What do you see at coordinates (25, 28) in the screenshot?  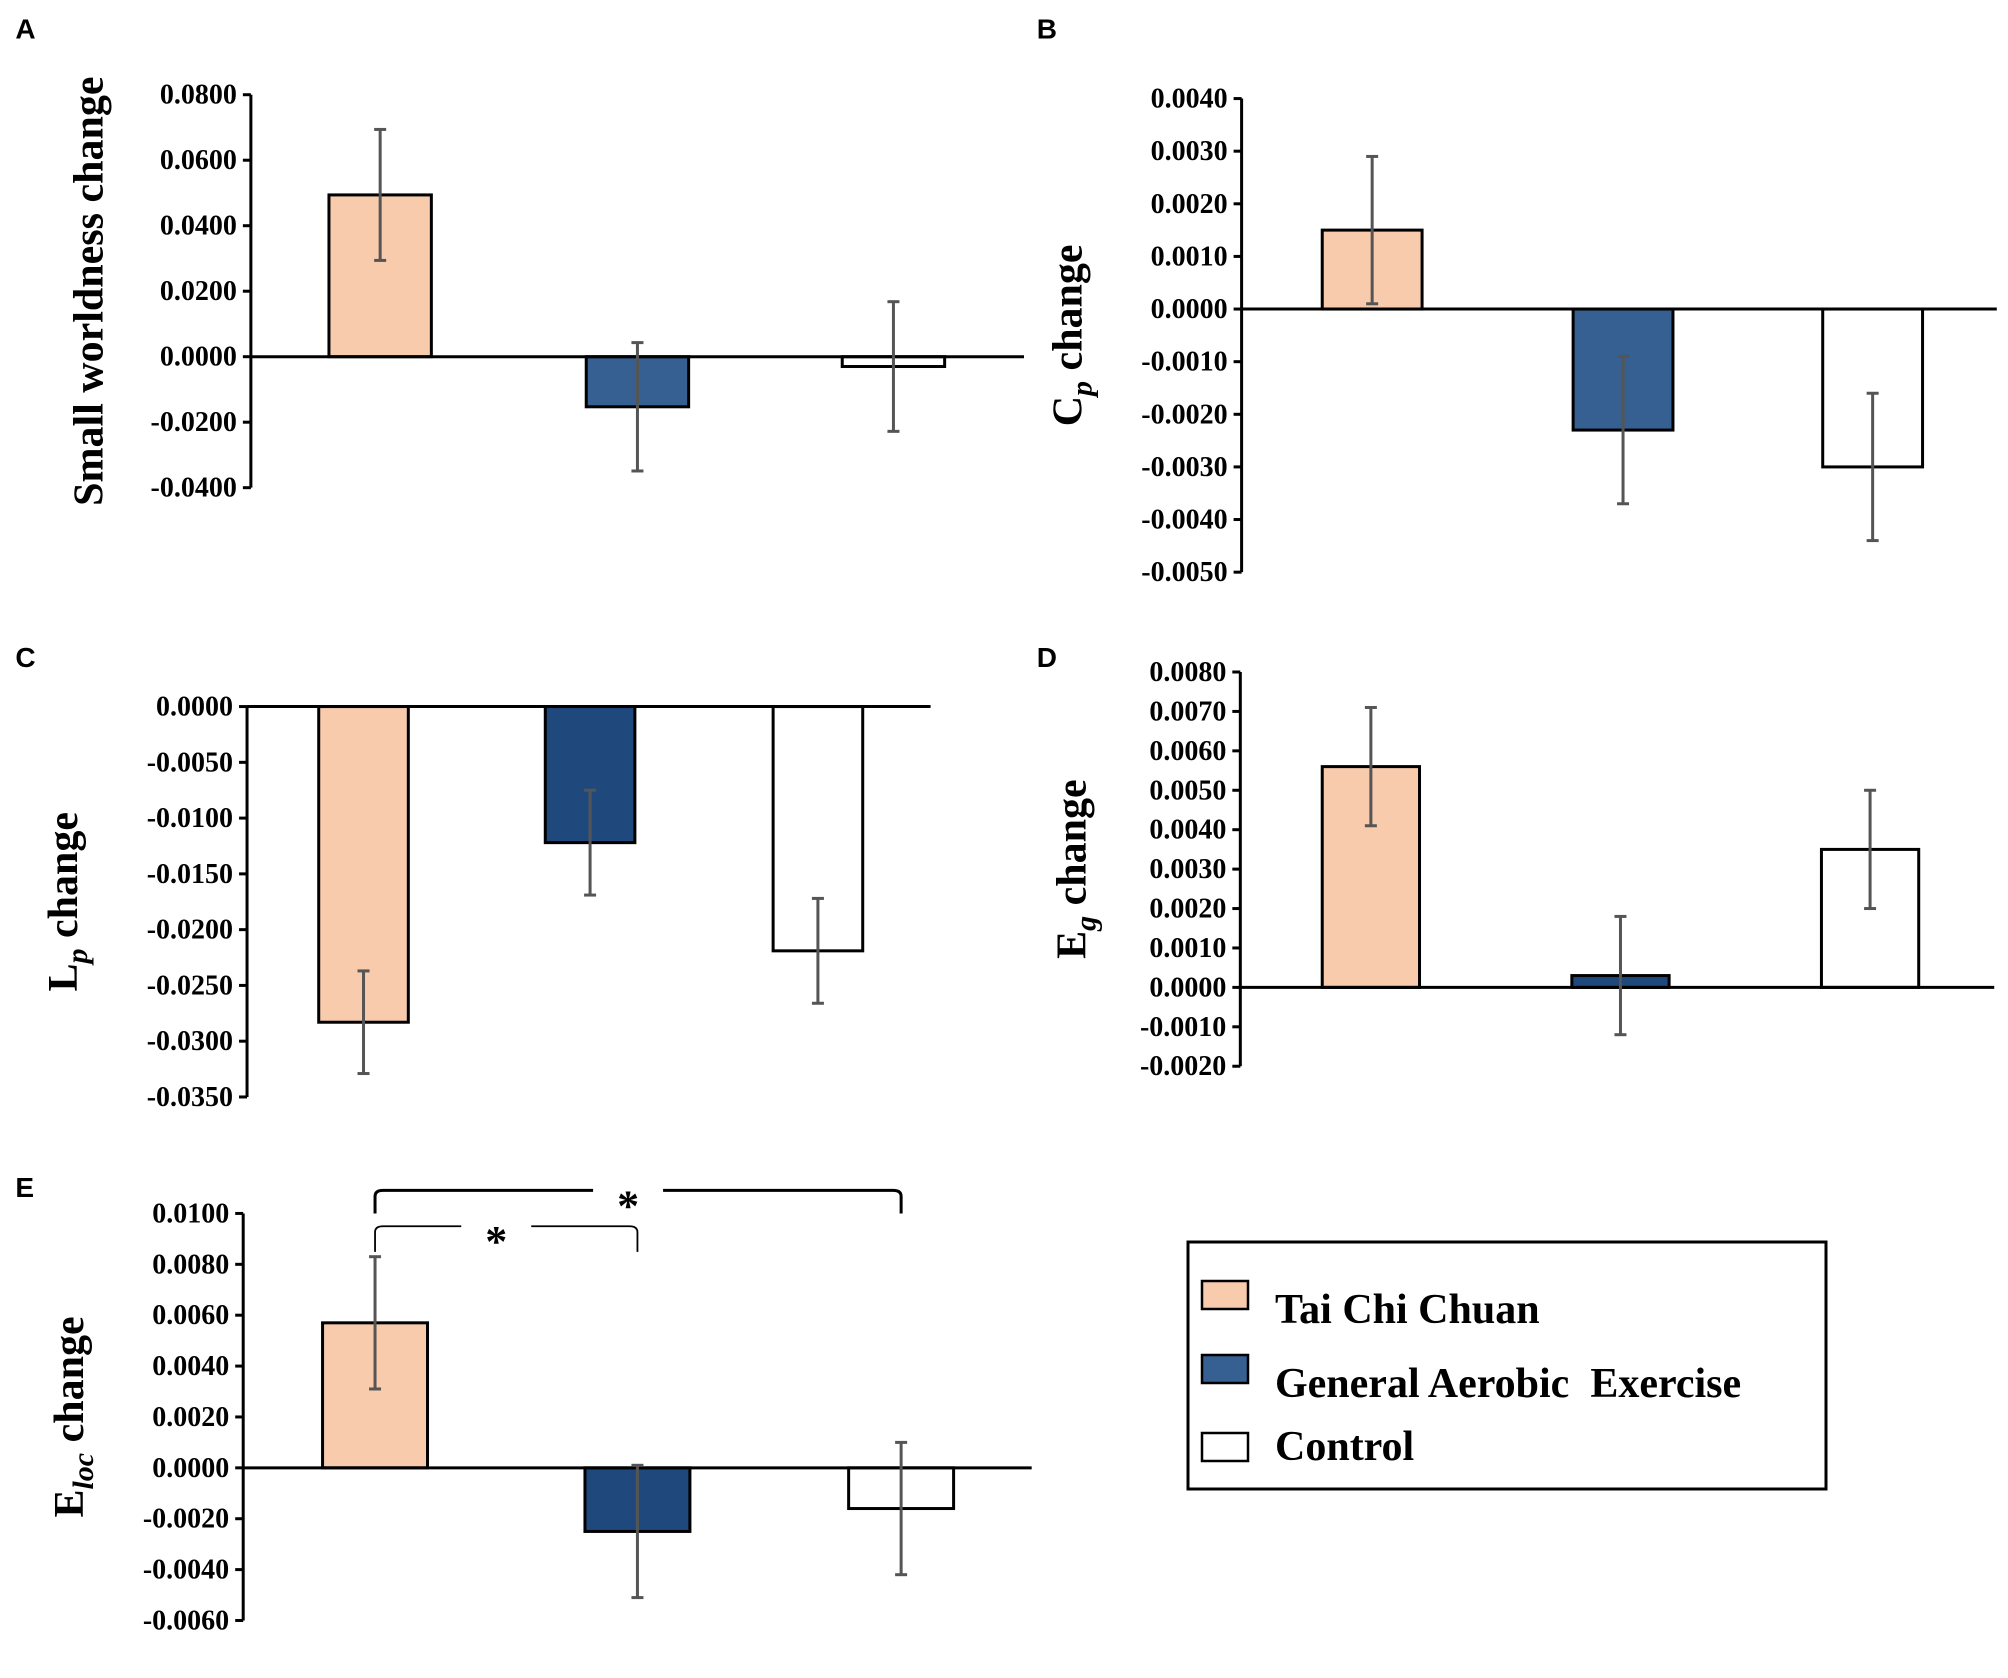 I see `panel-label: A` at bounding box center [25, 28].